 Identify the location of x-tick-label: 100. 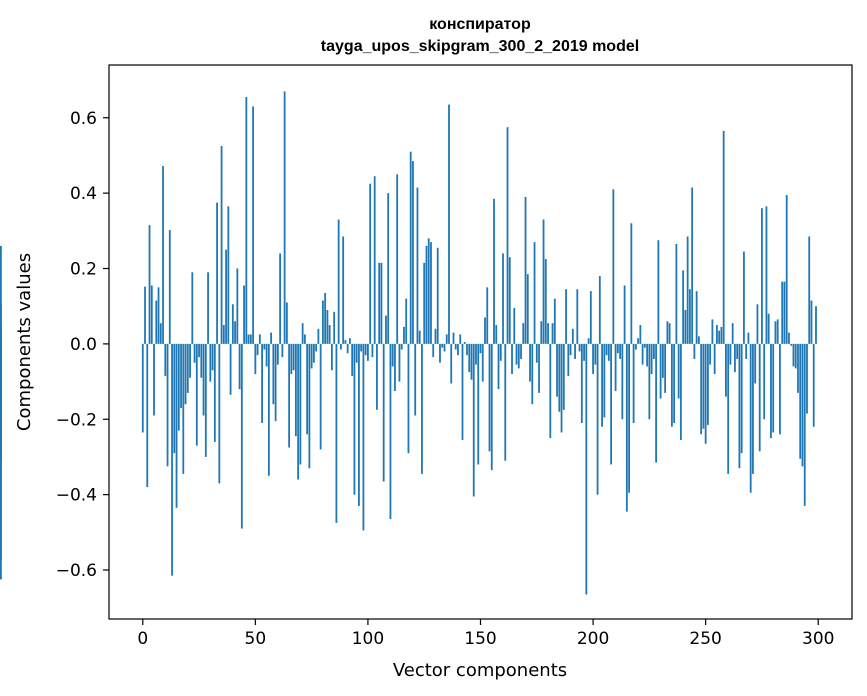
(368, 639).